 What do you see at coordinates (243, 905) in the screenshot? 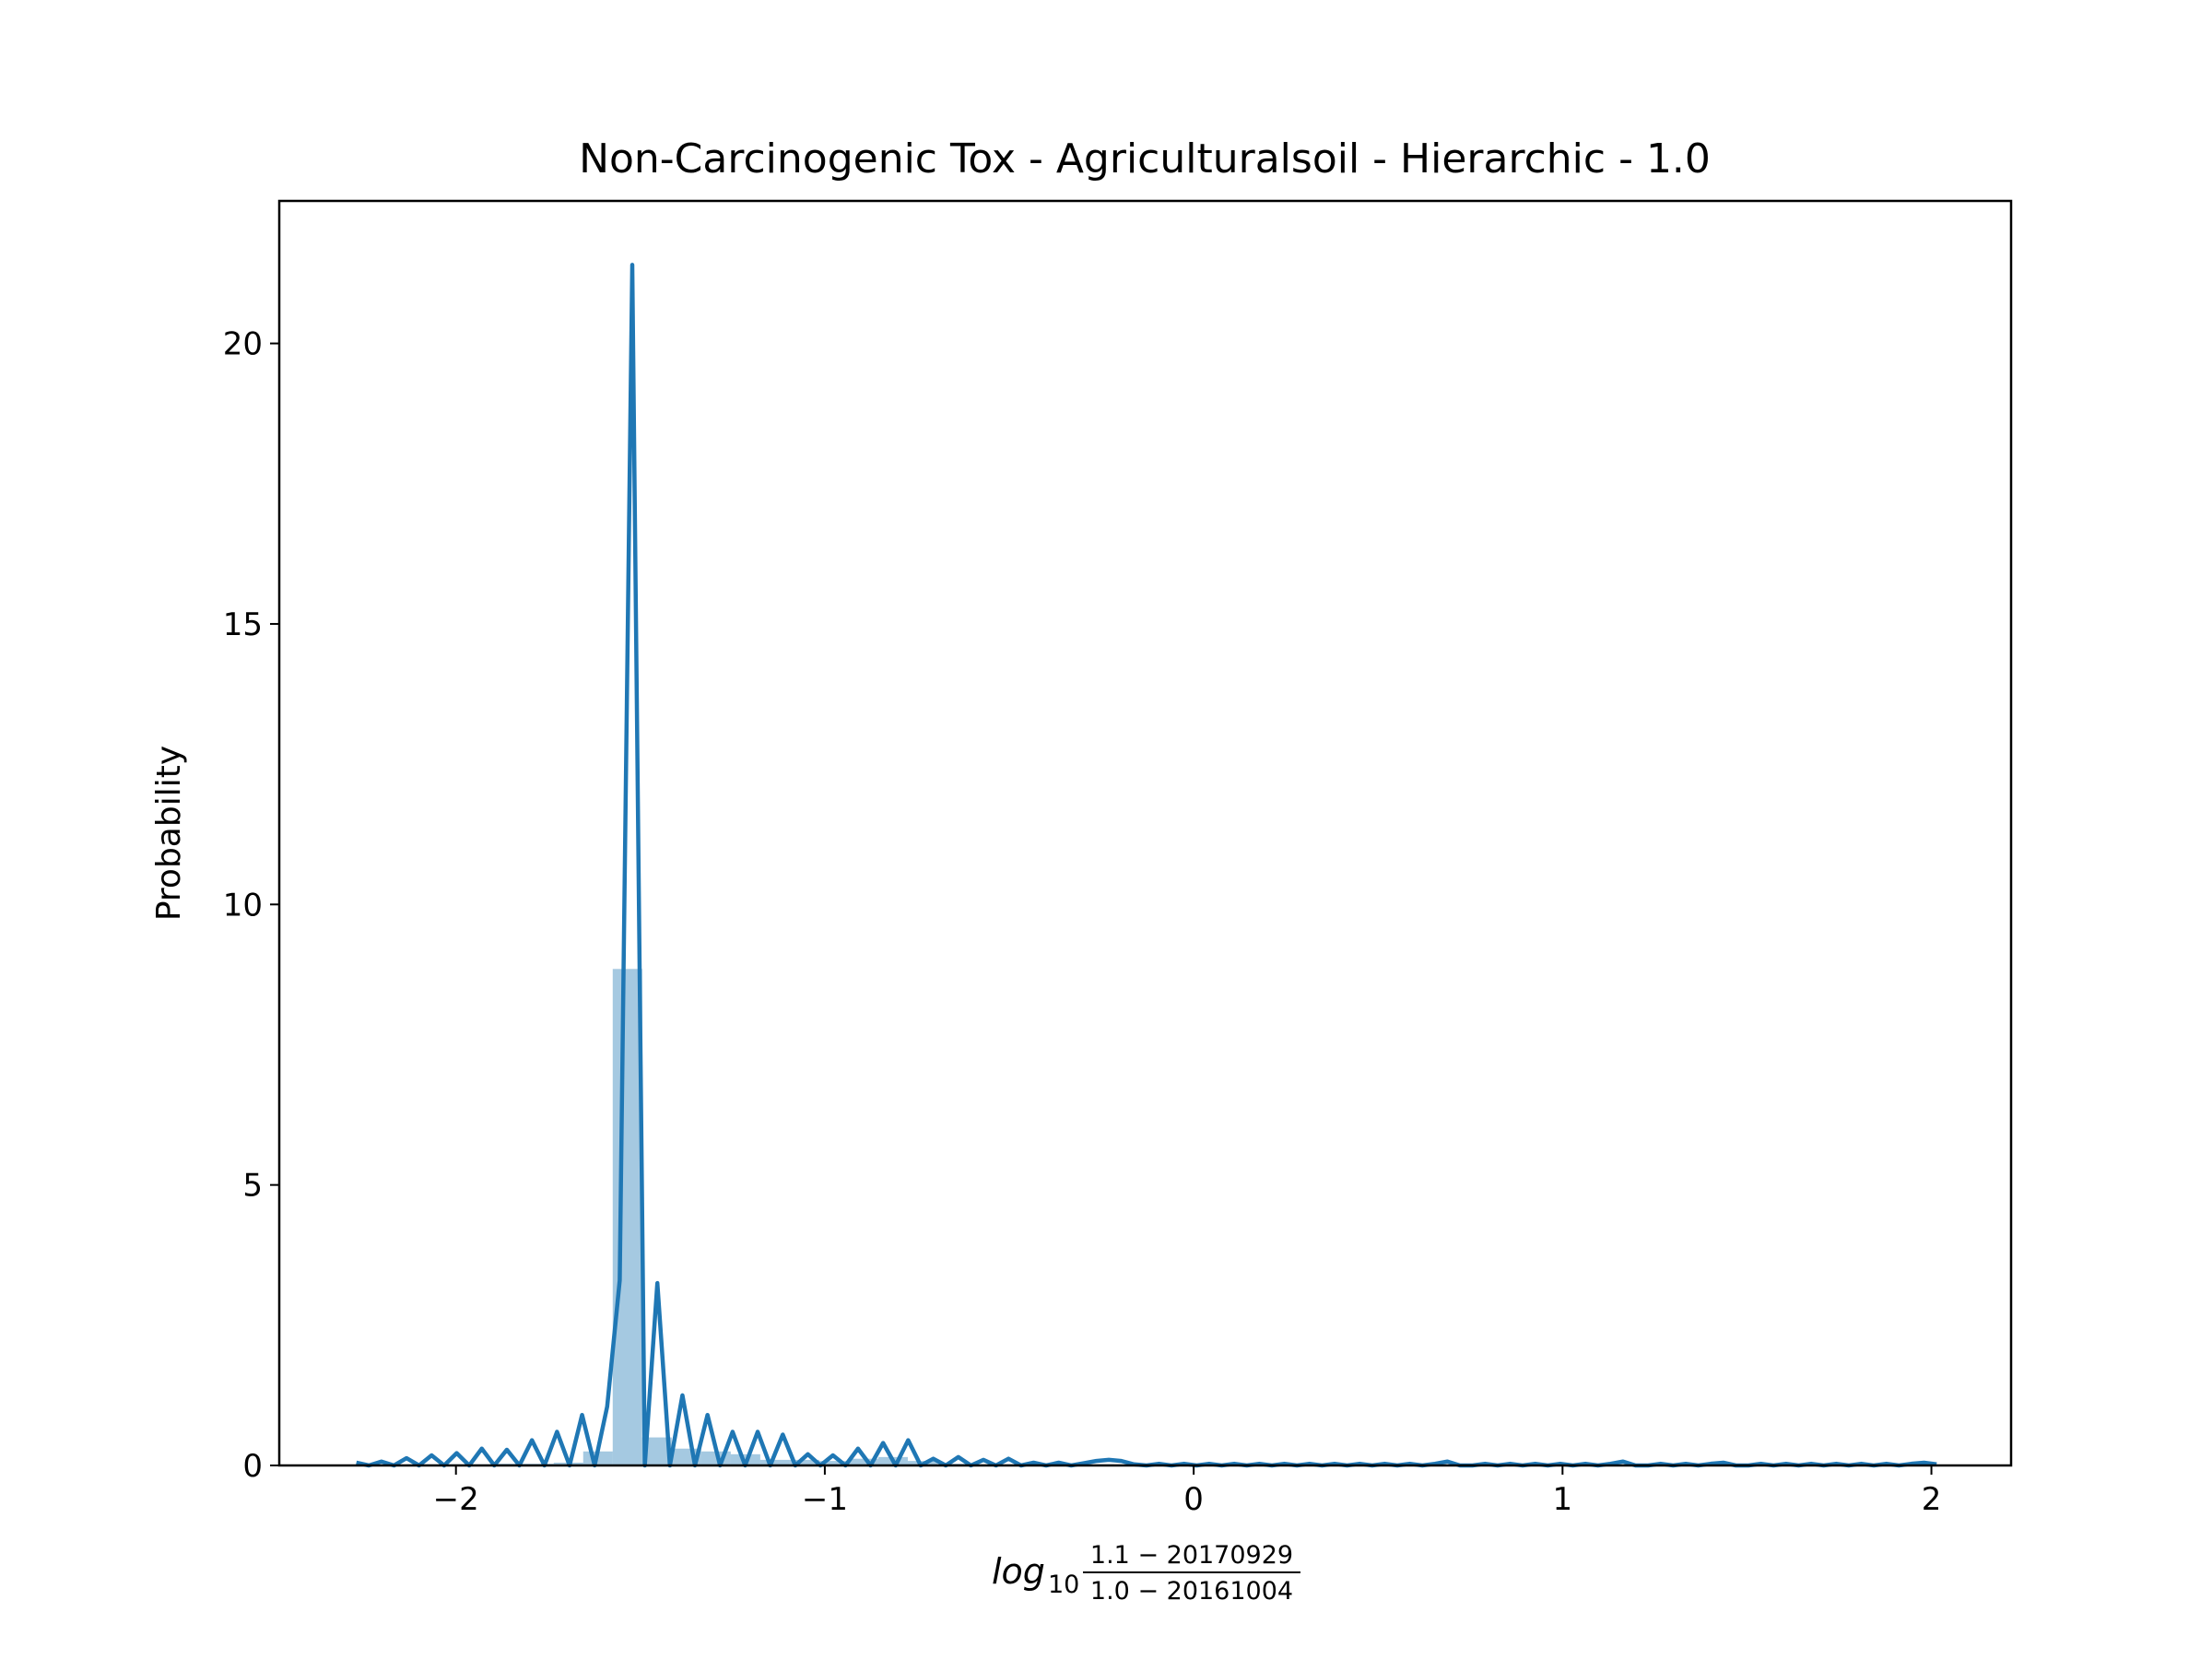
I see `y-tick-label: 10` at bounding box center [243, 905].